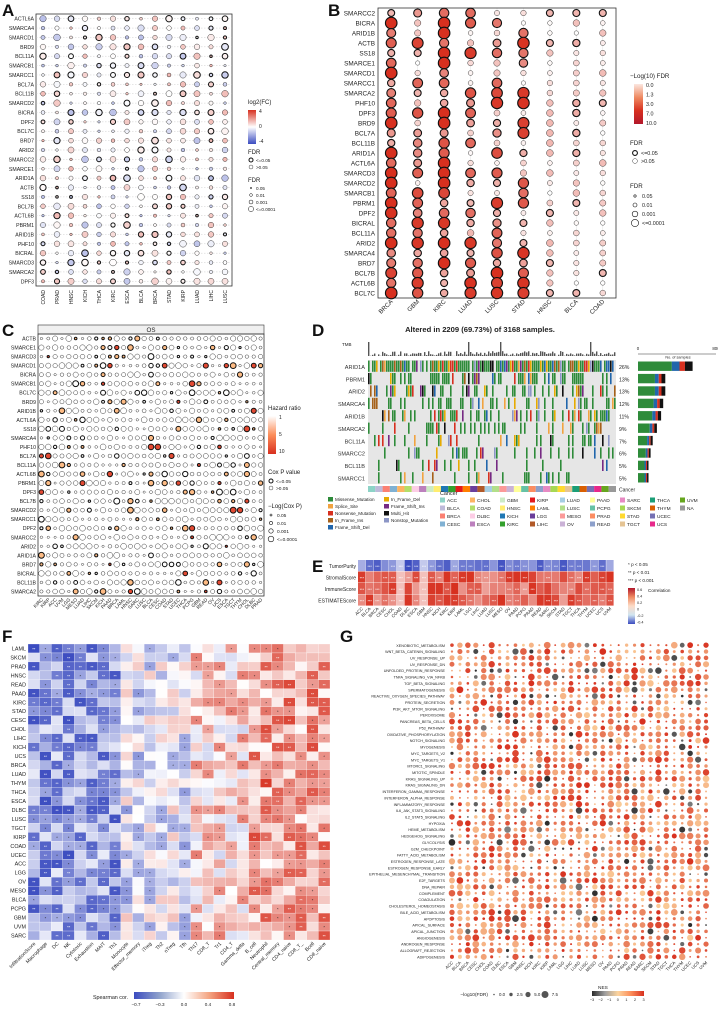  Describe the element at coordinates (426, 767) in the screenshot. I see `panel-g-pathway-label: MTORC1_SIGNALING` at that location.